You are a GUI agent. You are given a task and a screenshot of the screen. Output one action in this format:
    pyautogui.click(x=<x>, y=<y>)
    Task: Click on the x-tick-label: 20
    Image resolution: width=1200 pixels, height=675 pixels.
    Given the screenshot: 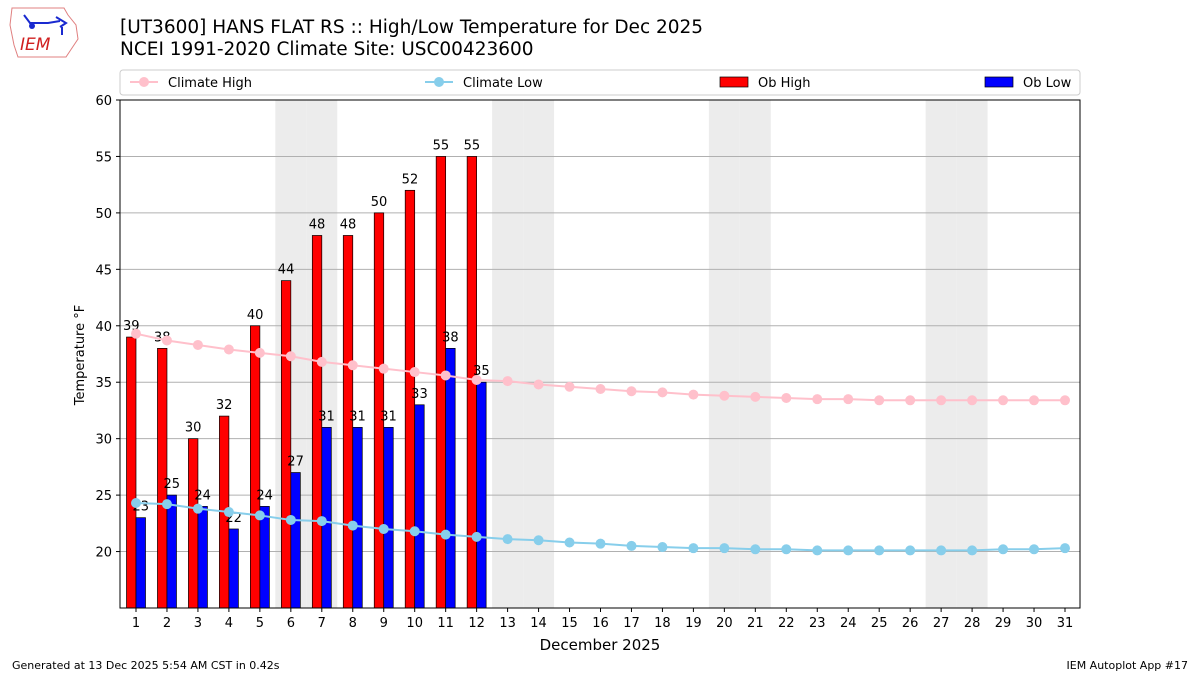 What is the action you would take?
    pyautogui.click(x=724, y=623)
    